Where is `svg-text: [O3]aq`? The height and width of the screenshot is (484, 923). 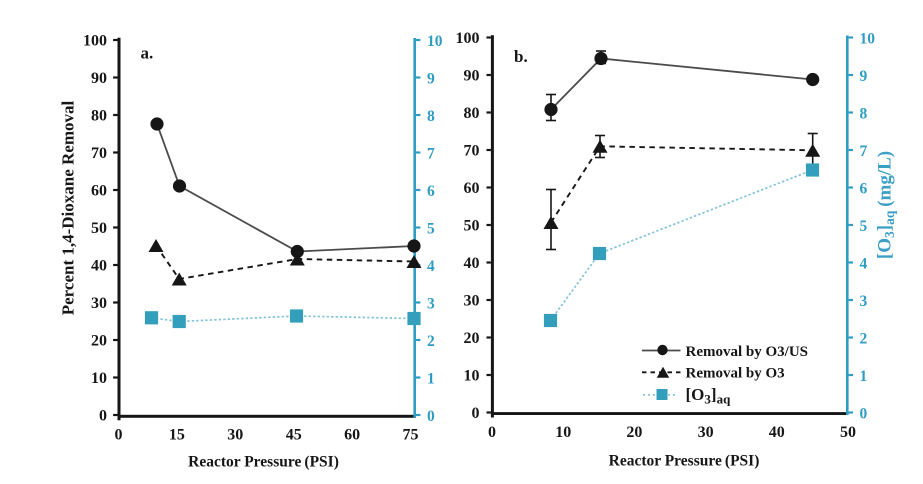 svg-text: [O3]aq is located at coordinates (709, 395).